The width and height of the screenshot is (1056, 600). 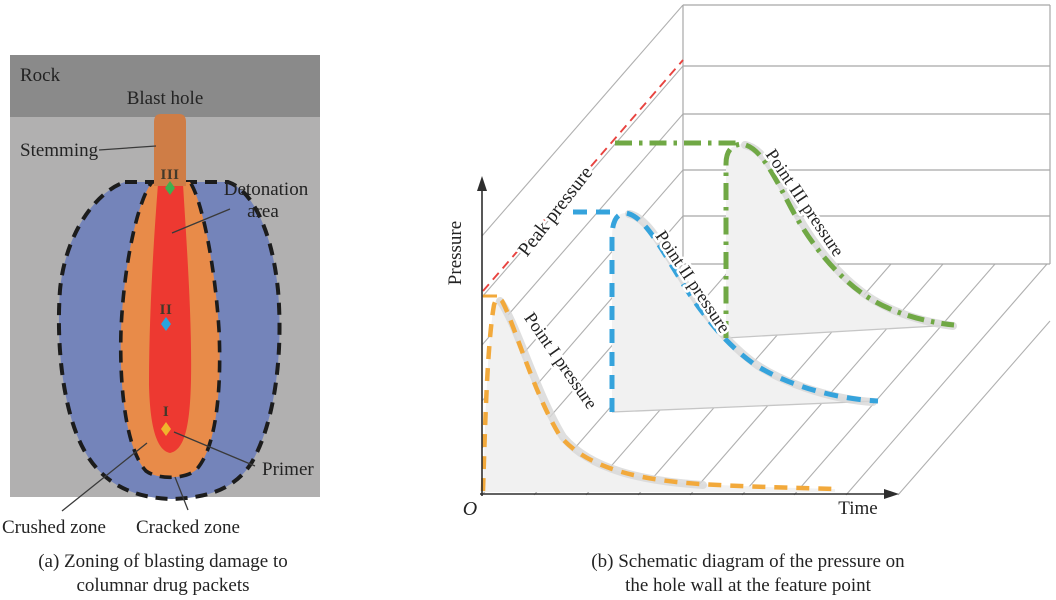 What do you see at coordinates (748, 585) in the screenshot?
I see `panel-b-caption-line2: the hole wall at the feature point` at bounding box center [748, 585].